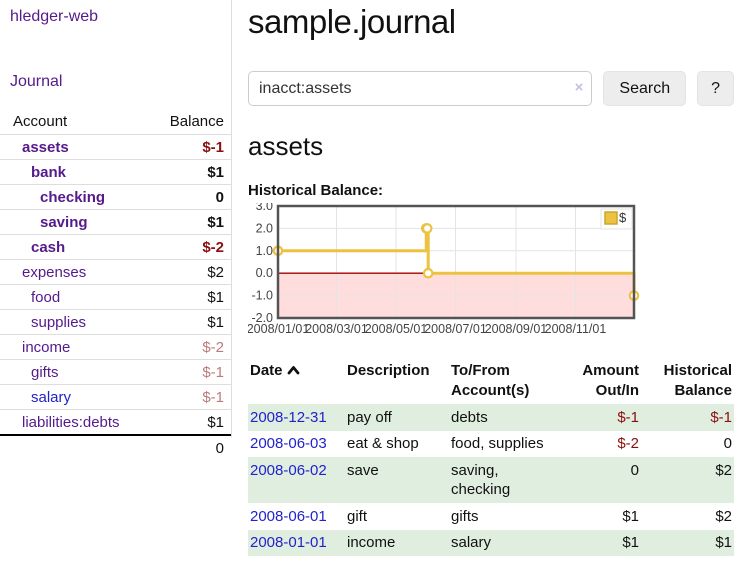 The image size is (742, 582). I want to click on account-link: income, so click(46, 347).